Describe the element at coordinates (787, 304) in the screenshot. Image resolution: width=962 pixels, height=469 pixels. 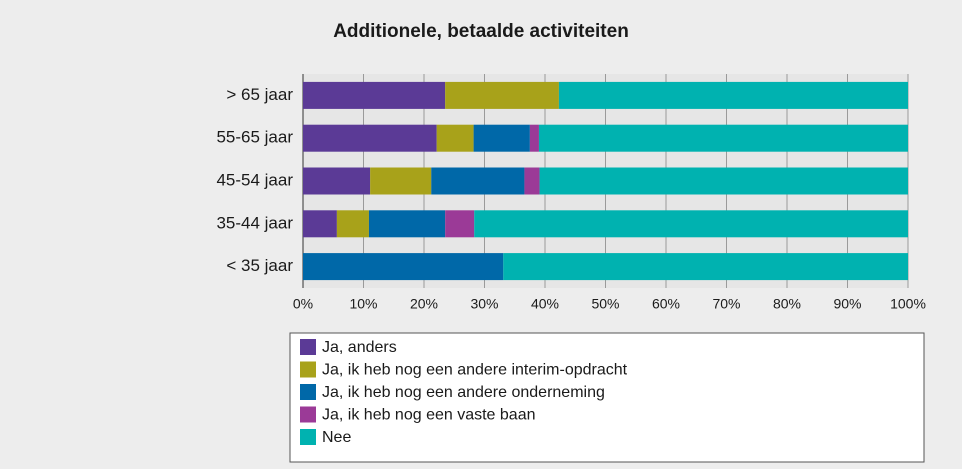
I see `x-tick-label: 80%` at that location.